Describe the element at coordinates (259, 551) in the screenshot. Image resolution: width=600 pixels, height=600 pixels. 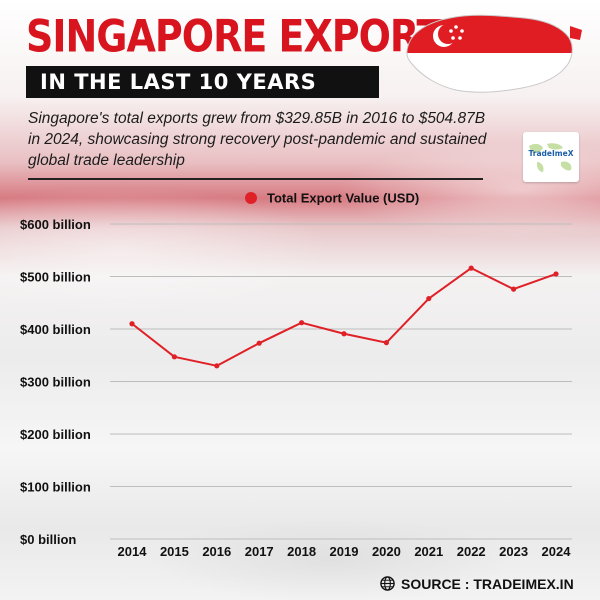
I see `x-tick-label: 2017` at that location.